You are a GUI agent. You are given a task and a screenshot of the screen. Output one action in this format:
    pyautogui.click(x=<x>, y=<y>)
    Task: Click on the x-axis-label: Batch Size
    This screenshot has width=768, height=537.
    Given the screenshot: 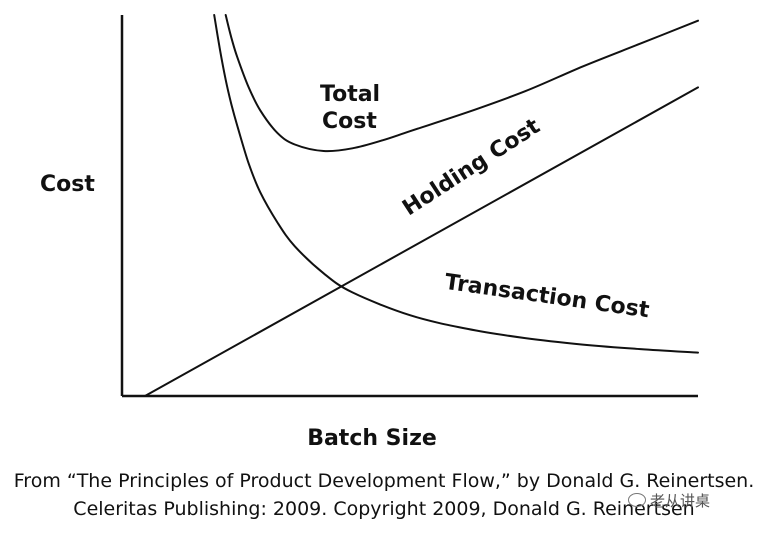 What is the action you would take?
    pyautogui.click(x=372, y=438)
    